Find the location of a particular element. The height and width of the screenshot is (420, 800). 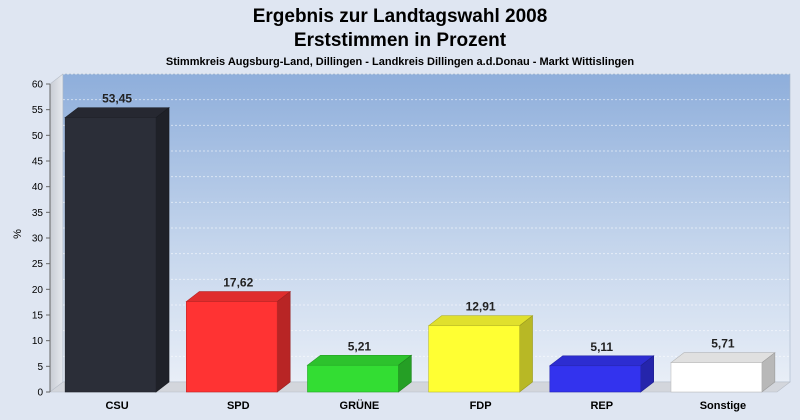

data-label: 53,45 is located at coordinates (117, 99).